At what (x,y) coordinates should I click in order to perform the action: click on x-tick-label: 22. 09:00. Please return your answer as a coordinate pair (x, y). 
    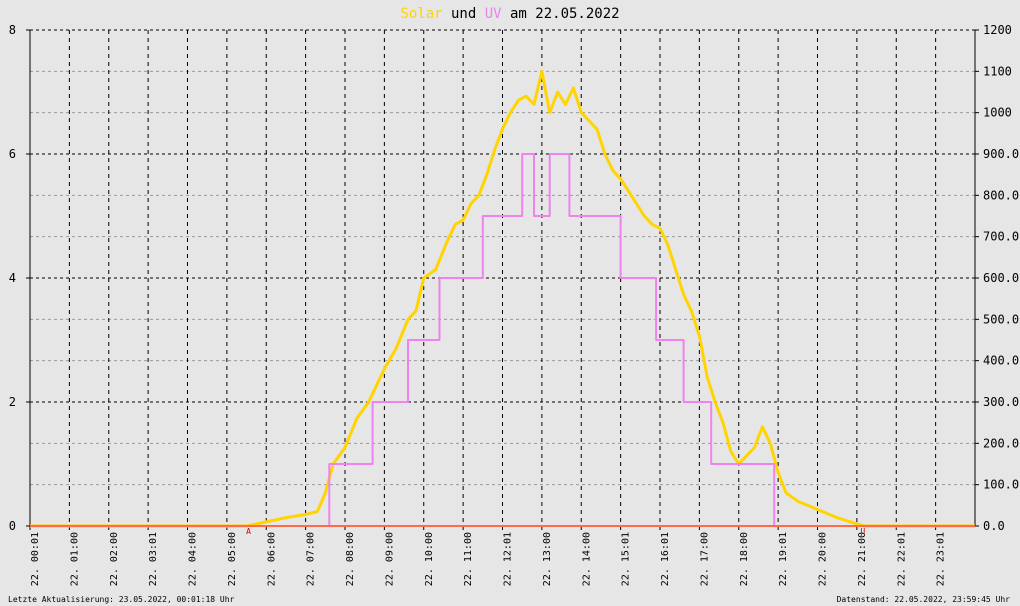
    Looking at the image, I should click on (389, 559).